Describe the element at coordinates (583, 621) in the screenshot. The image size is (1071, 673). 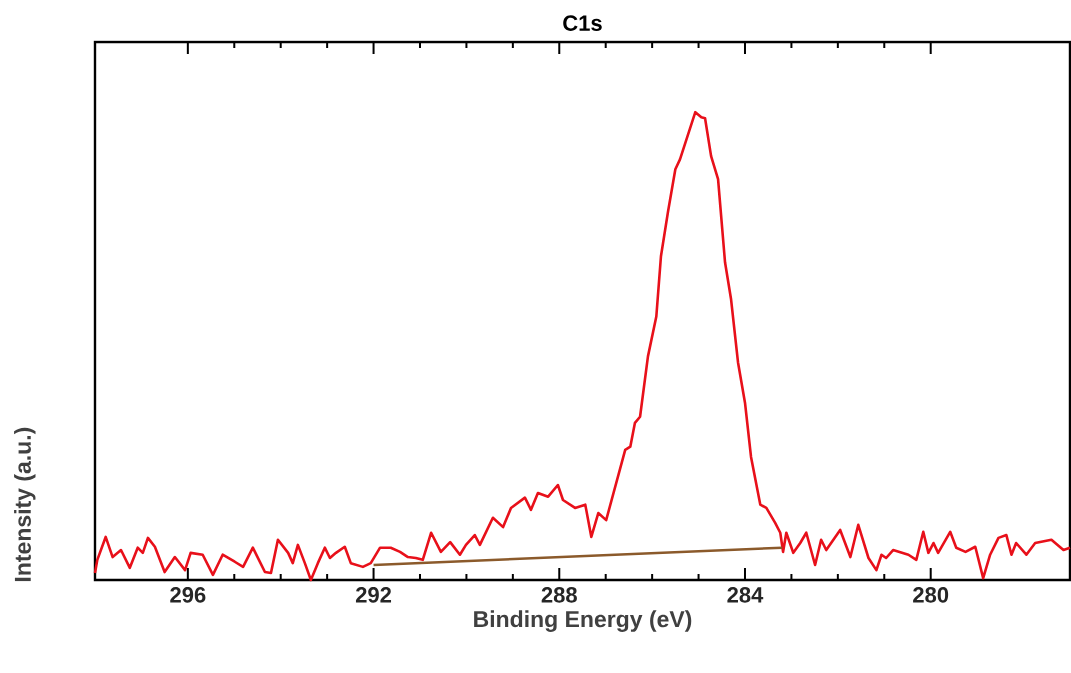
I see `x-axis-title: Binding Energy (eV)` at that location.